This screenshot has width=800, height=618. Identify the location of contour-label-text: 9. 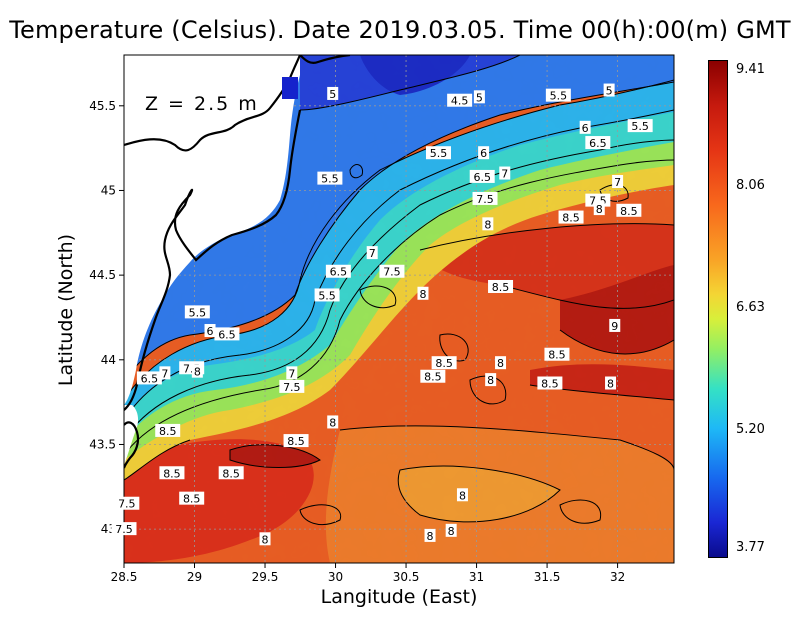
(614, 326).